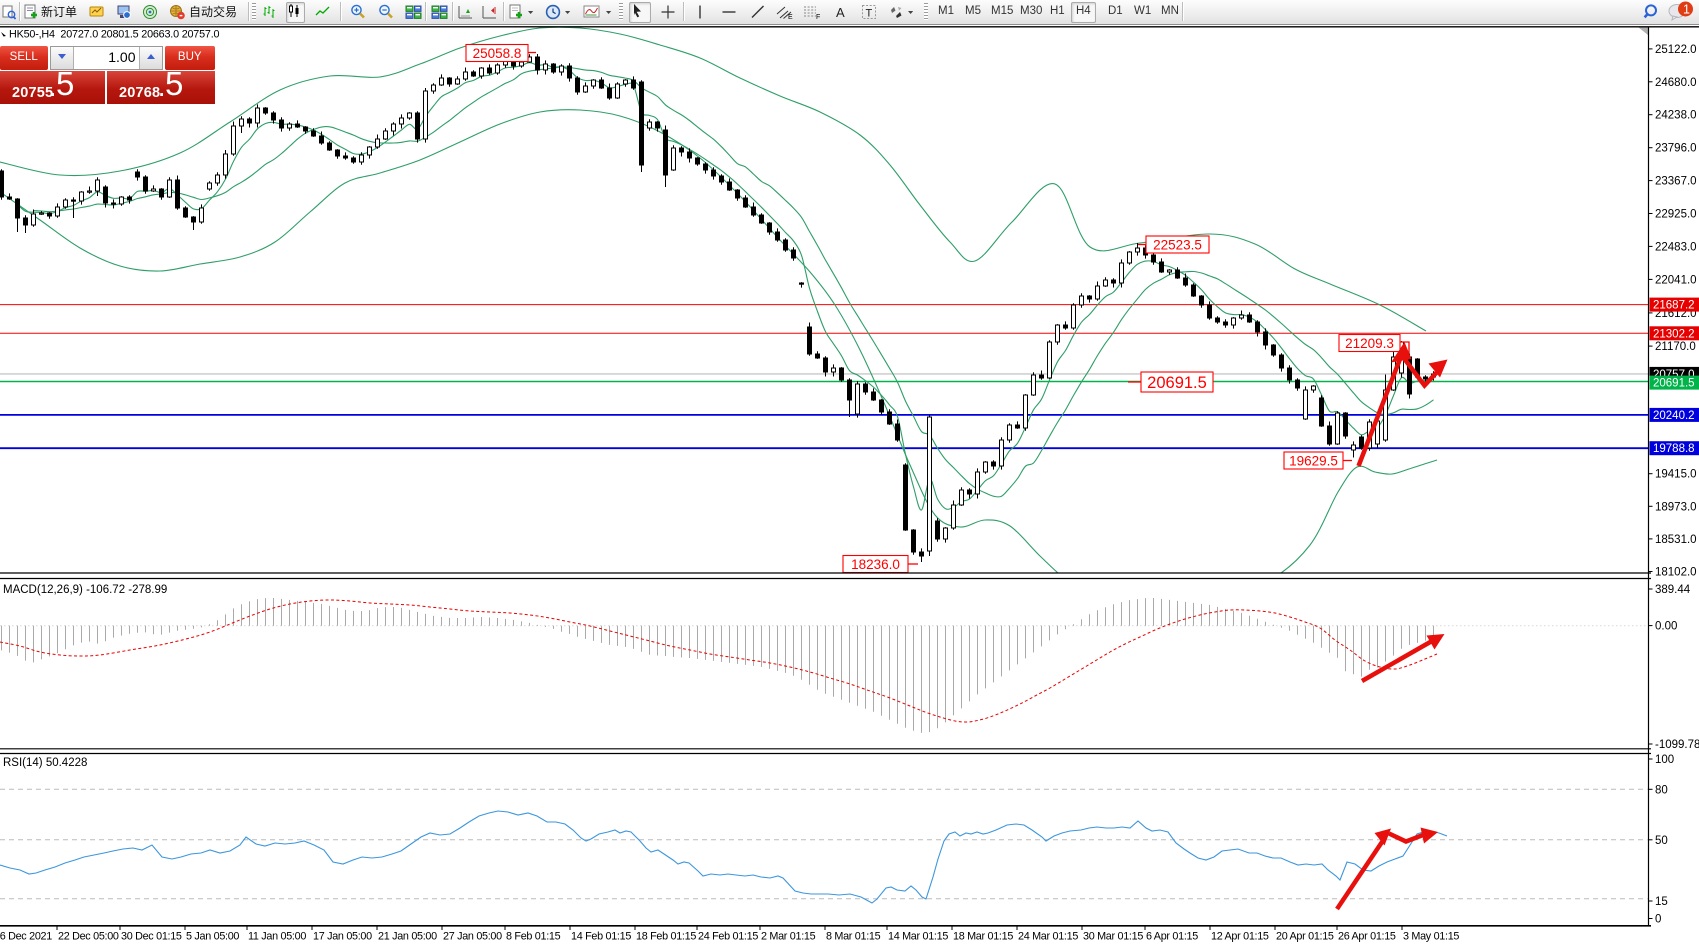 This screenshot has width=1699, height=949. What do you see at coordinates (277, 937) in the screenshot?
I see `svg-text: 11 Jan 05:00` at bounding box center [277, 937].